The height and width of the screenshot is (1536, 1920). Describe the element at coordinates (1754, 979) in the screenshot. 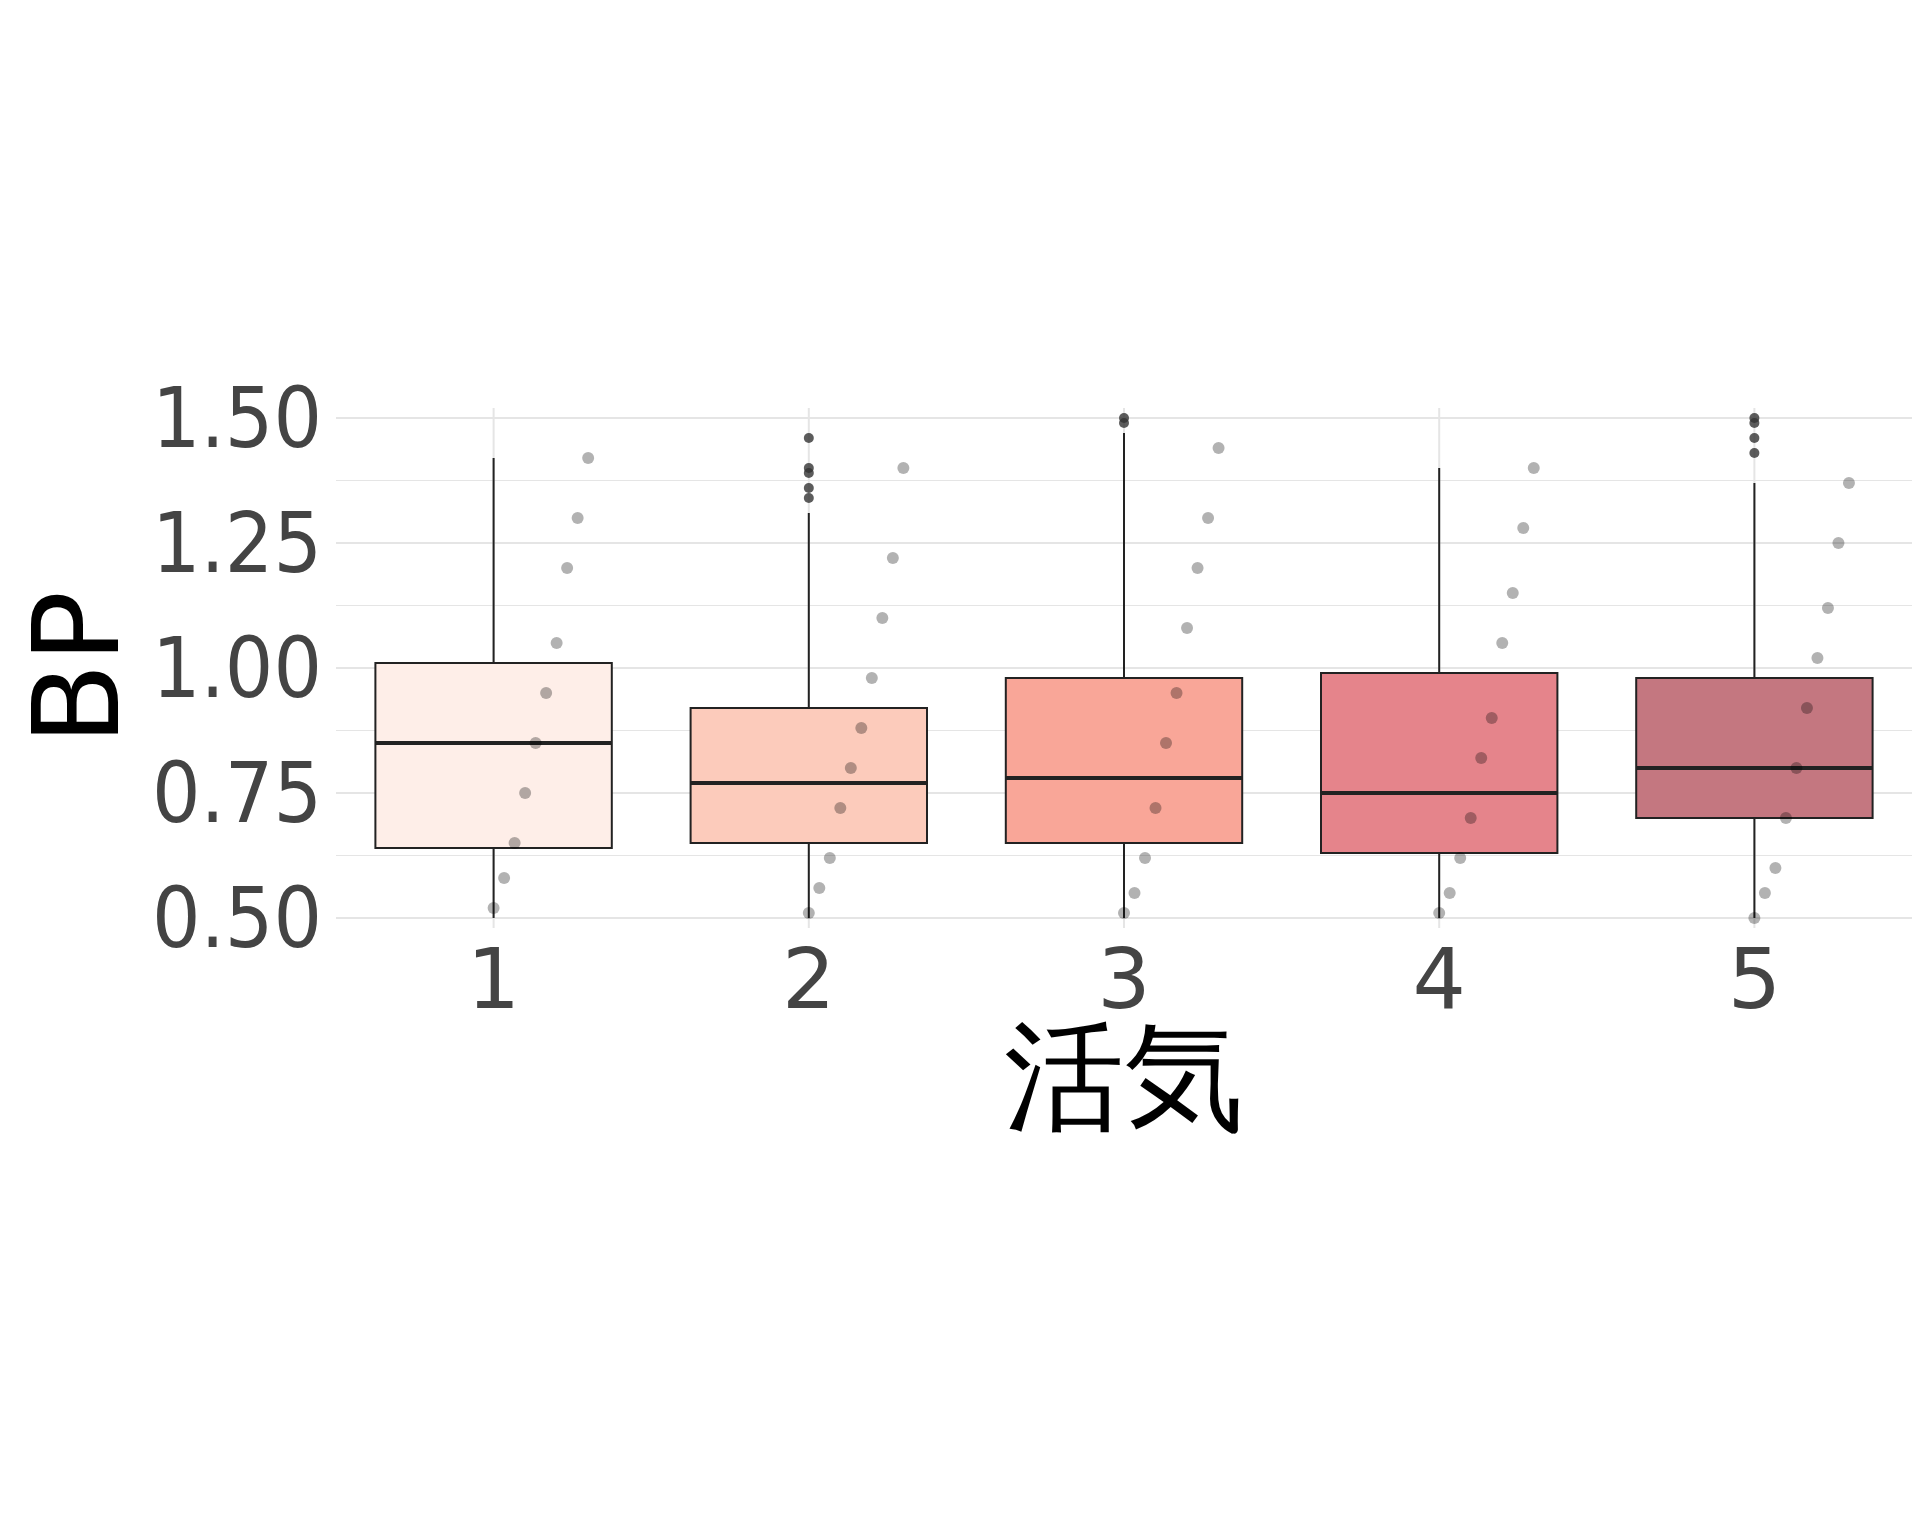

I see `x-tick-label: 5` at that location.